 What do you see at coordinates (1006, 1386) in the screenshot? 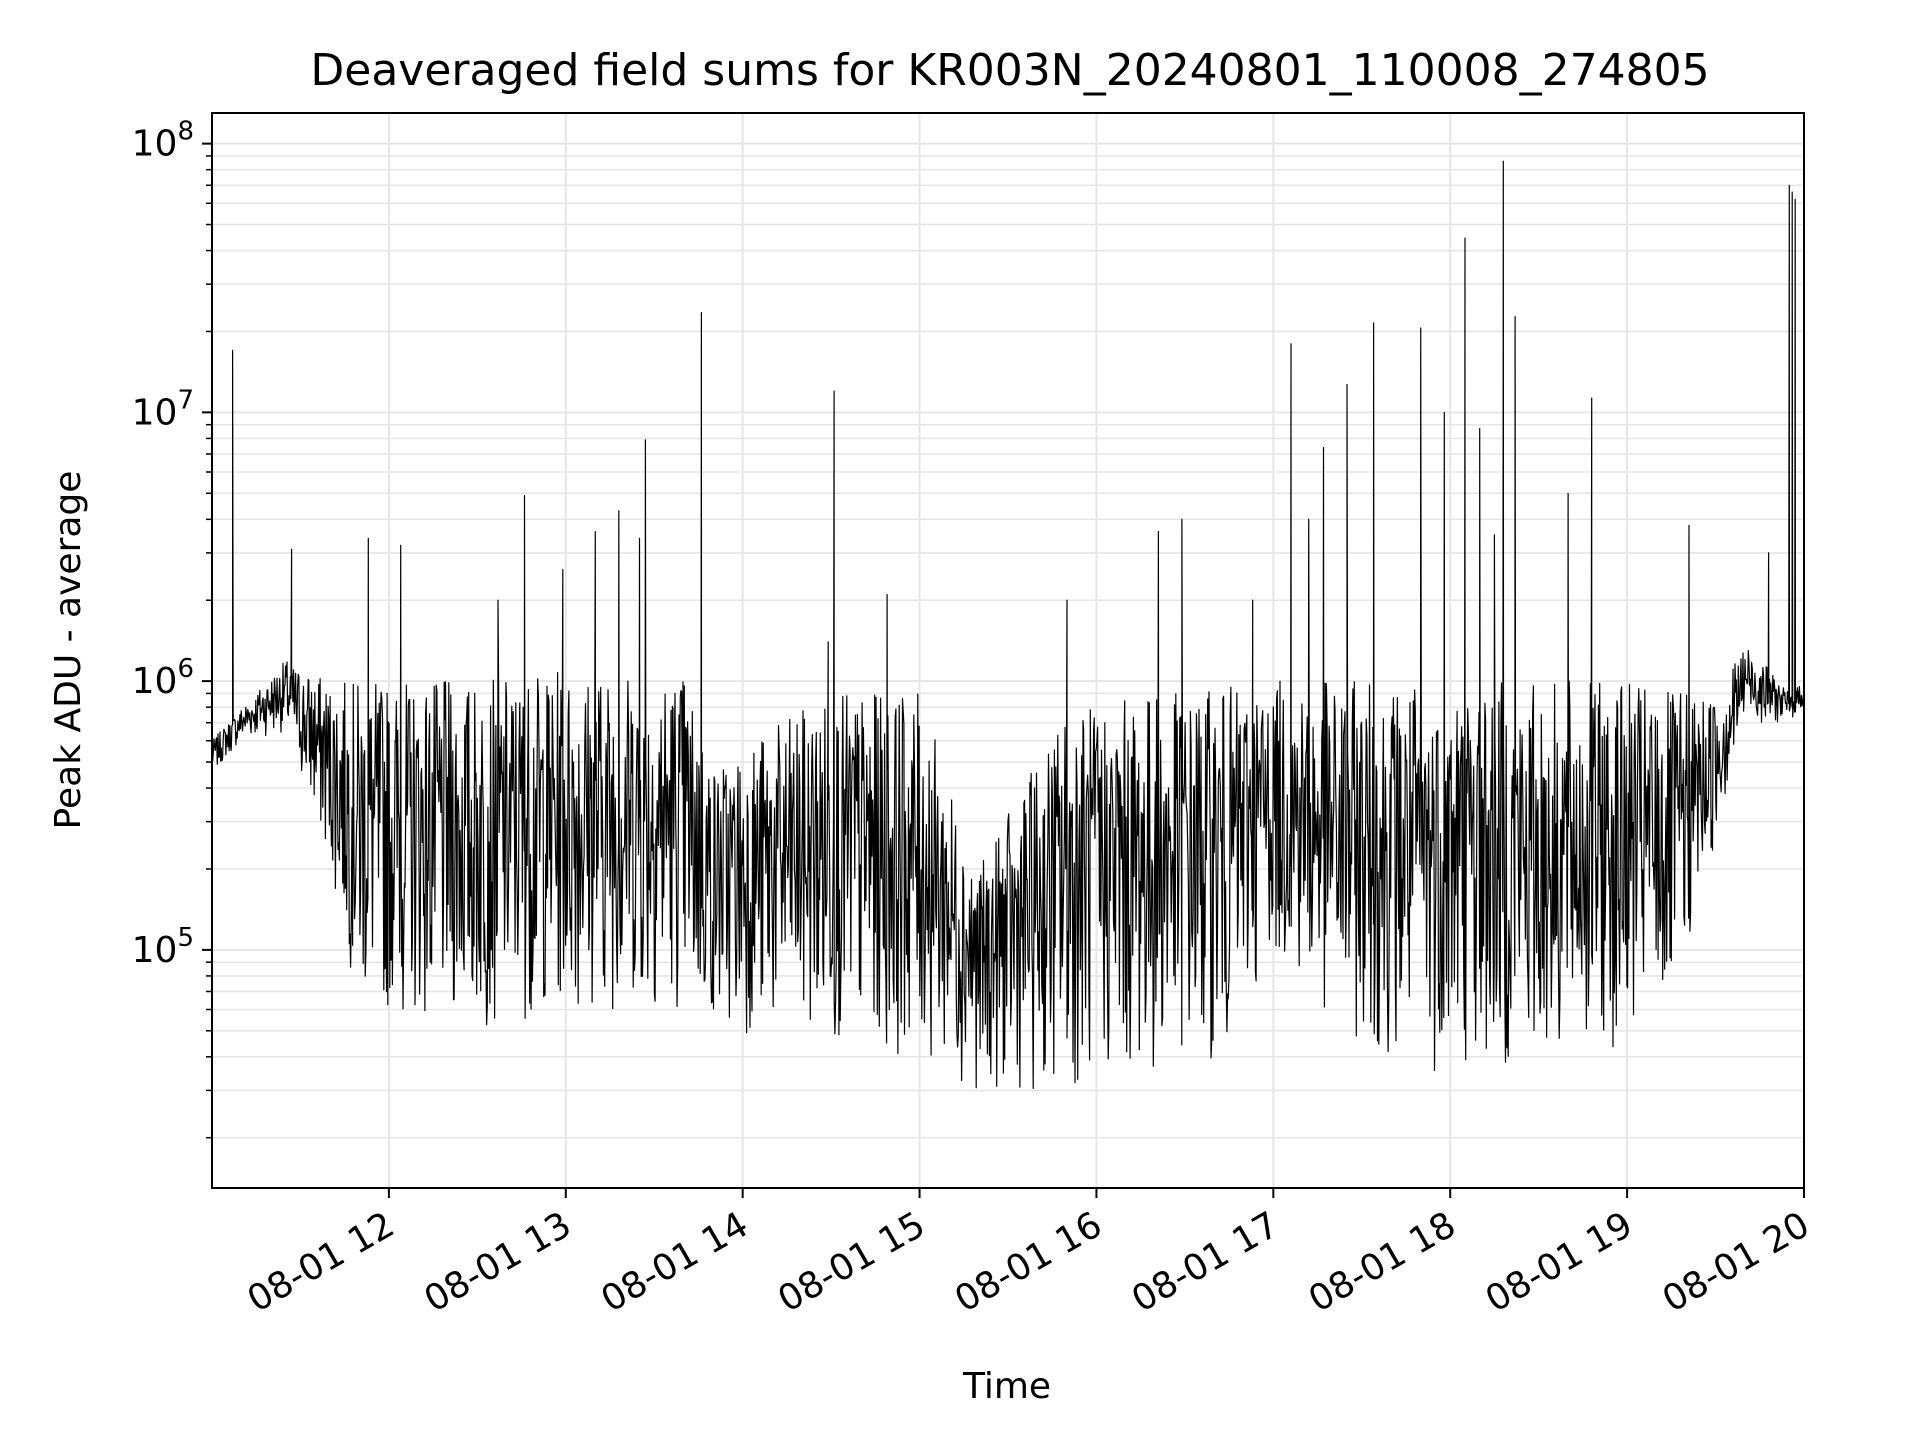
I see `x-axis-label: Time` at bounding box center [1006, 1386].